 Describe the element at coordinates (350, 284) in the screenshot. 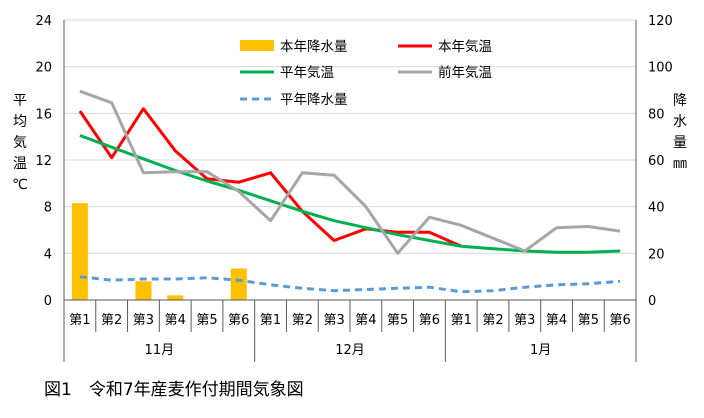

I see `line-平年降水量` at that location.